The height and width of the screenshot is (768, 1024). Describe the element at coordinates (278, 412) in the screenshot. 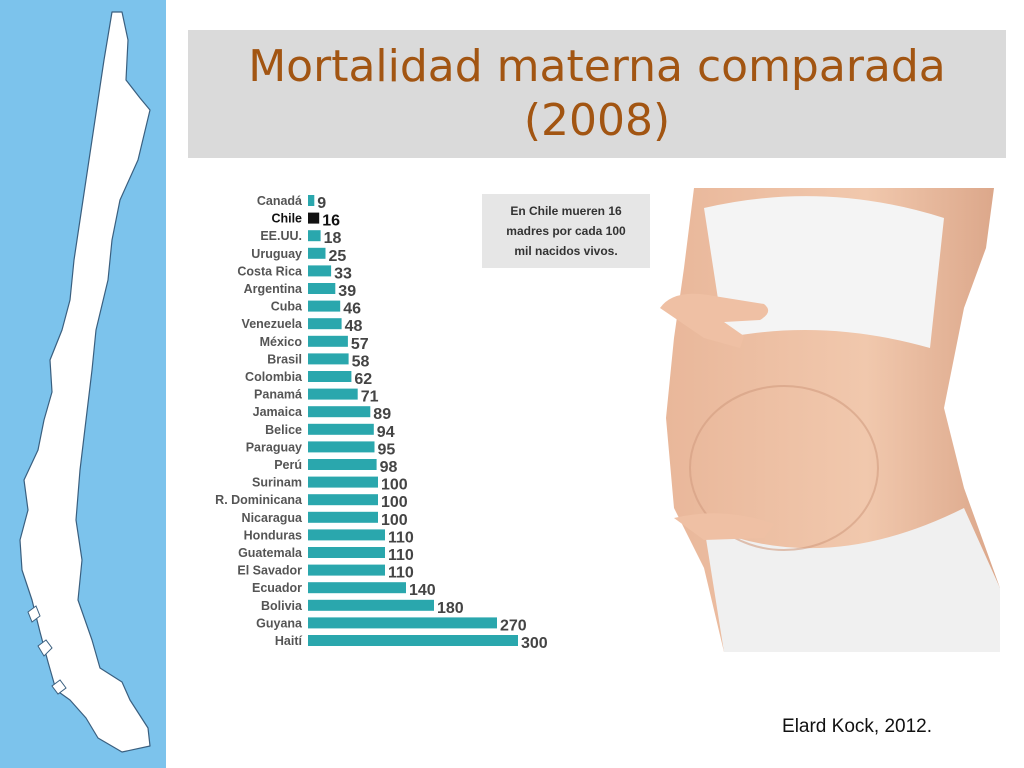

I see `category-label: Jamaica` at that location.